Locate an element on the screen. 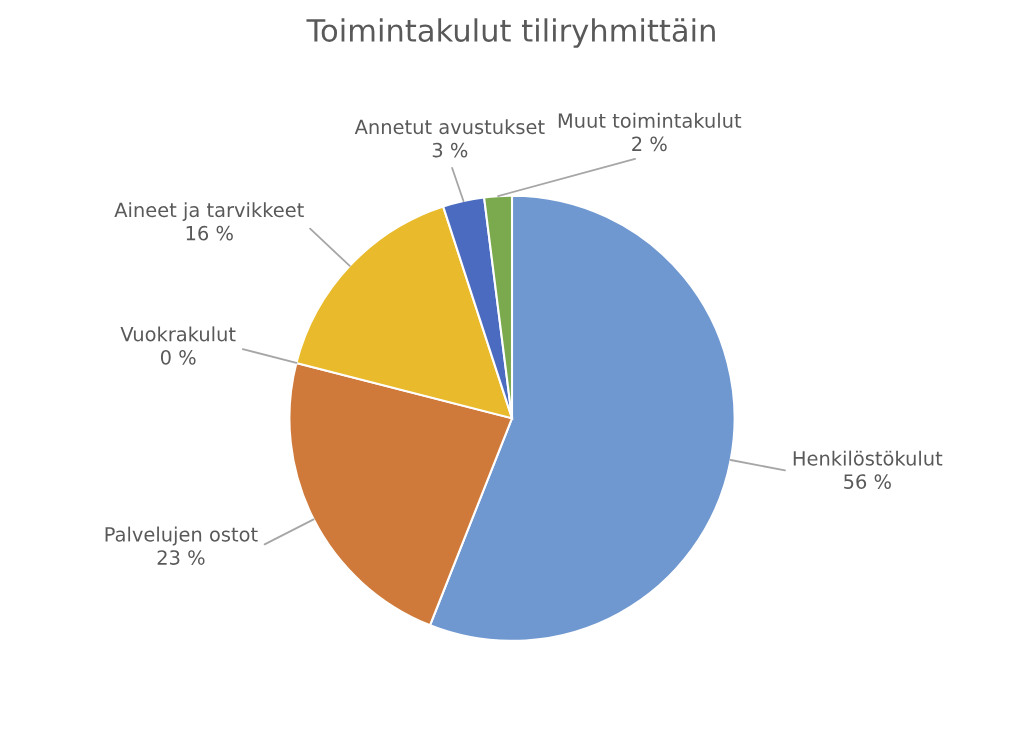 The width and height of the screenshot is (1024, 735). slice-label: Annetut avustukset is located at coordinates (449, 127).